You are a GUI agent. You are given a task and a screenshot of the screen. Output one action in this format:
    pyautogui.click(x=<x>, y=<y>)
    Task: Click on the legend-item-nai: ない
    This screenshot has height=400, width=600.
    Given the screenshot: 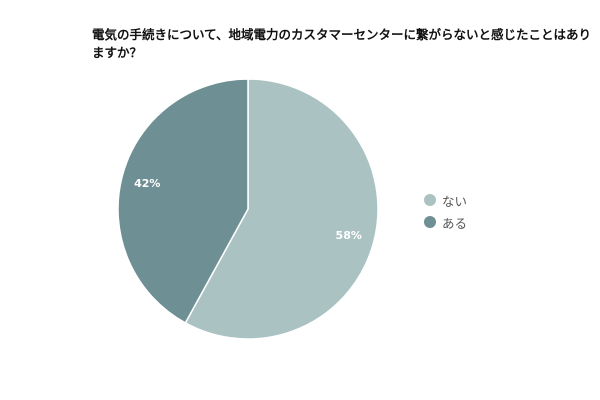 What is the action you would take?
    pyautogui.click(x=445, y=200)
    